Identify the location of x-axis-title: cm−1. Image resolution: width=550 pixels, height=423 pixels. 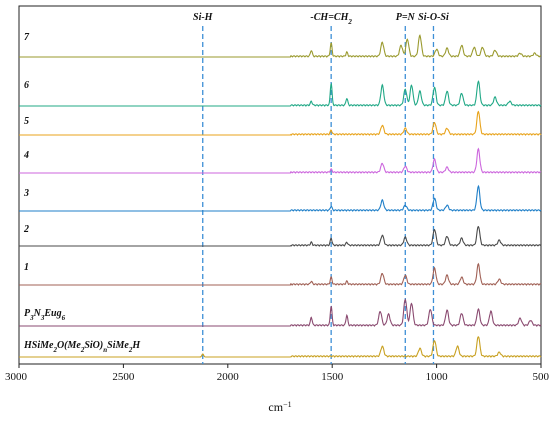
(279, 407).